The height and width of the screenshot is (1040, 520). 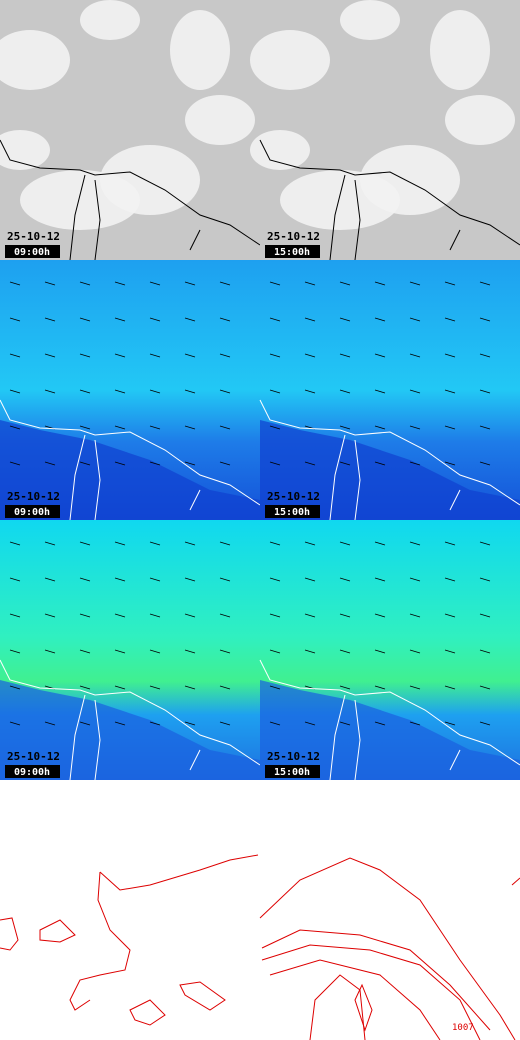 What do you see at coordinates (130, 730) in the screenshot?
I see `low-region` at bounding box center [130, 730].